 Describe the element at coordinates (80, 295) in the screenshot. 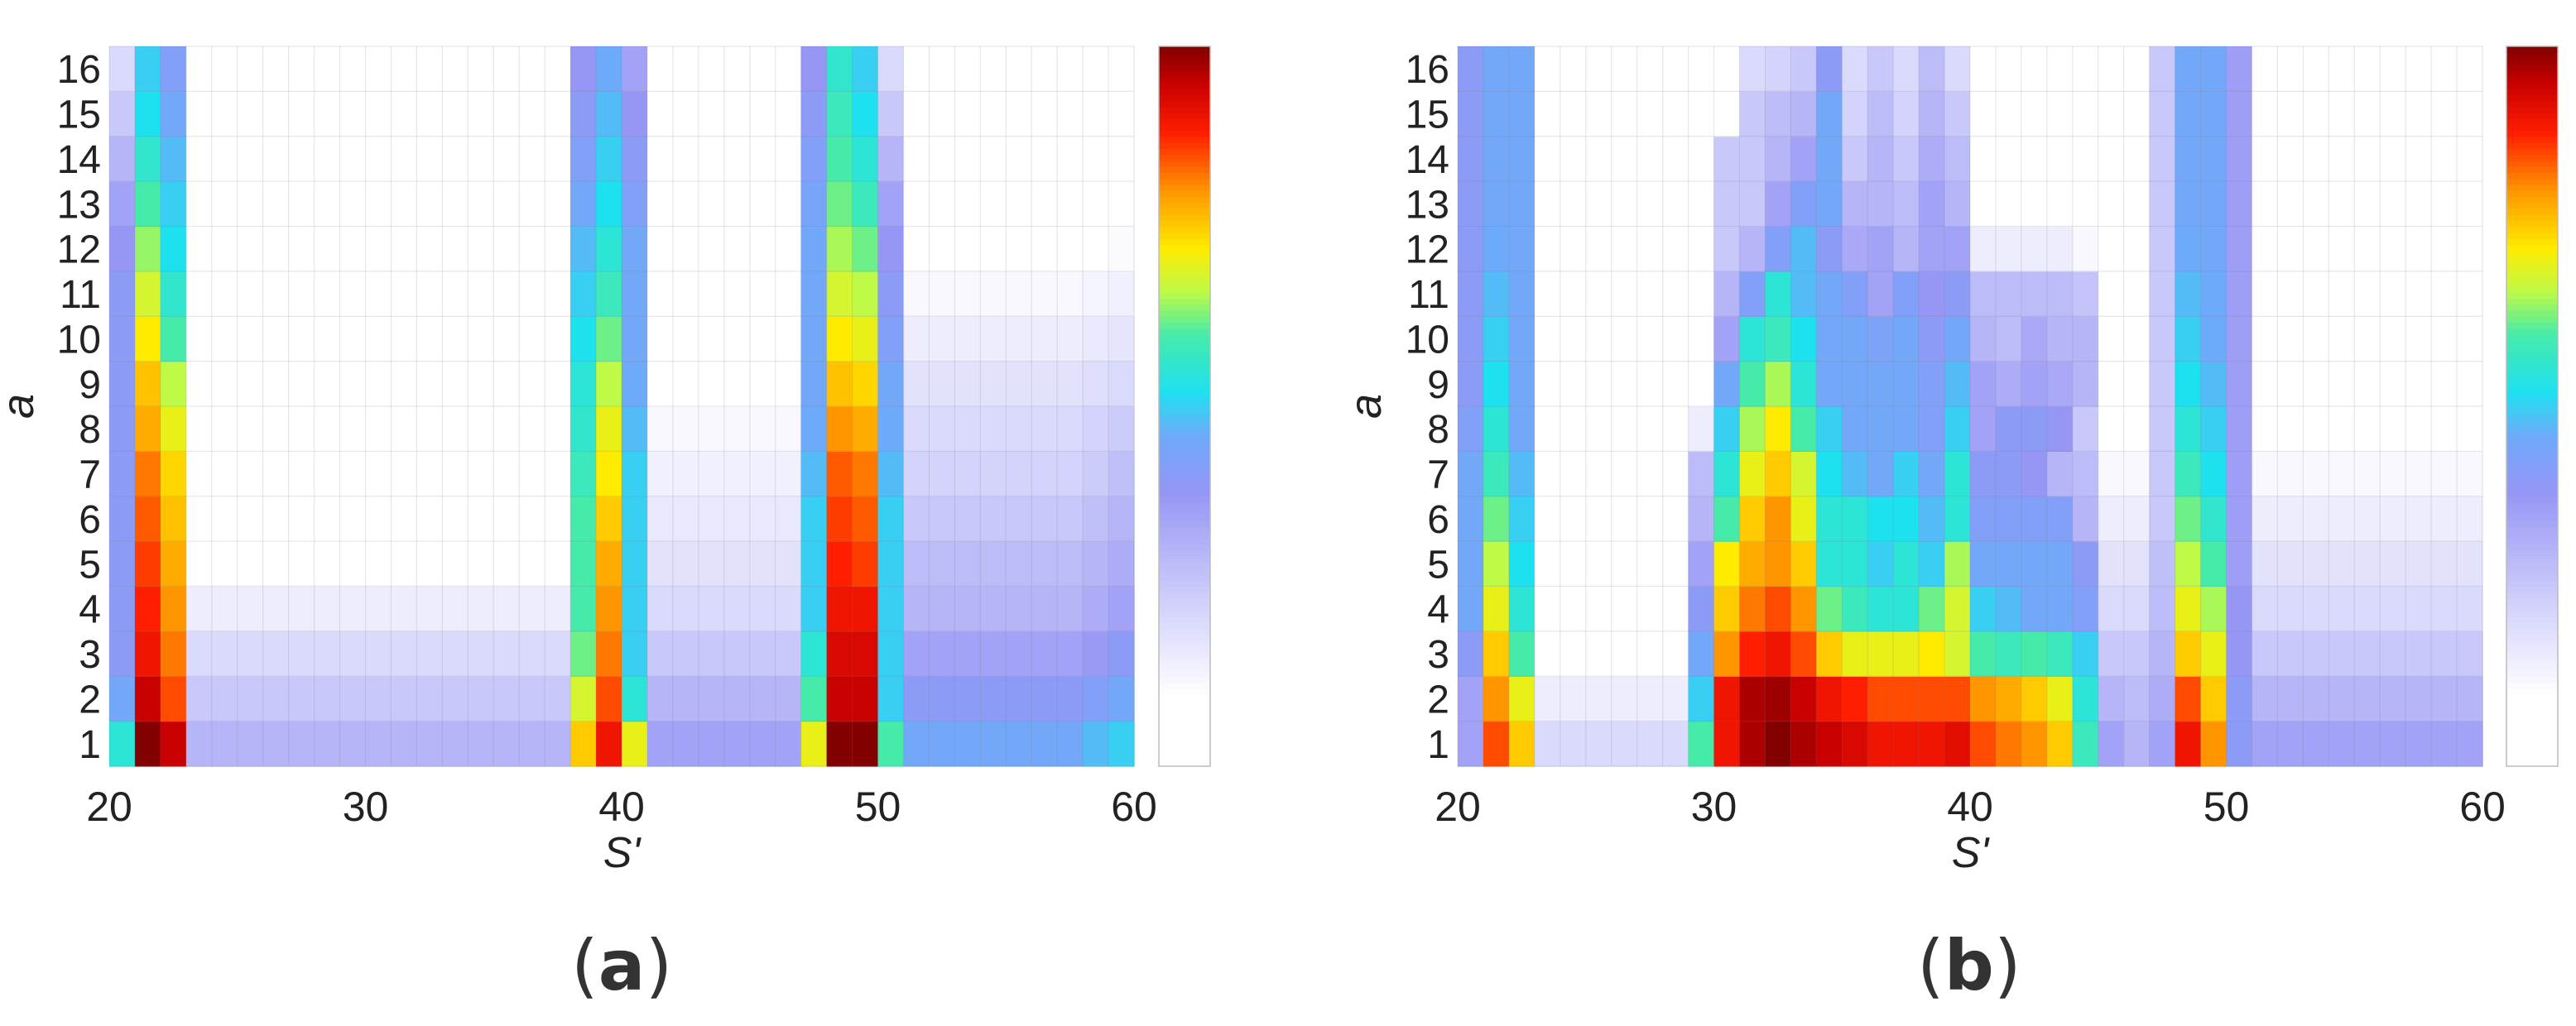

I see `y-tick-label: 11` at that location.